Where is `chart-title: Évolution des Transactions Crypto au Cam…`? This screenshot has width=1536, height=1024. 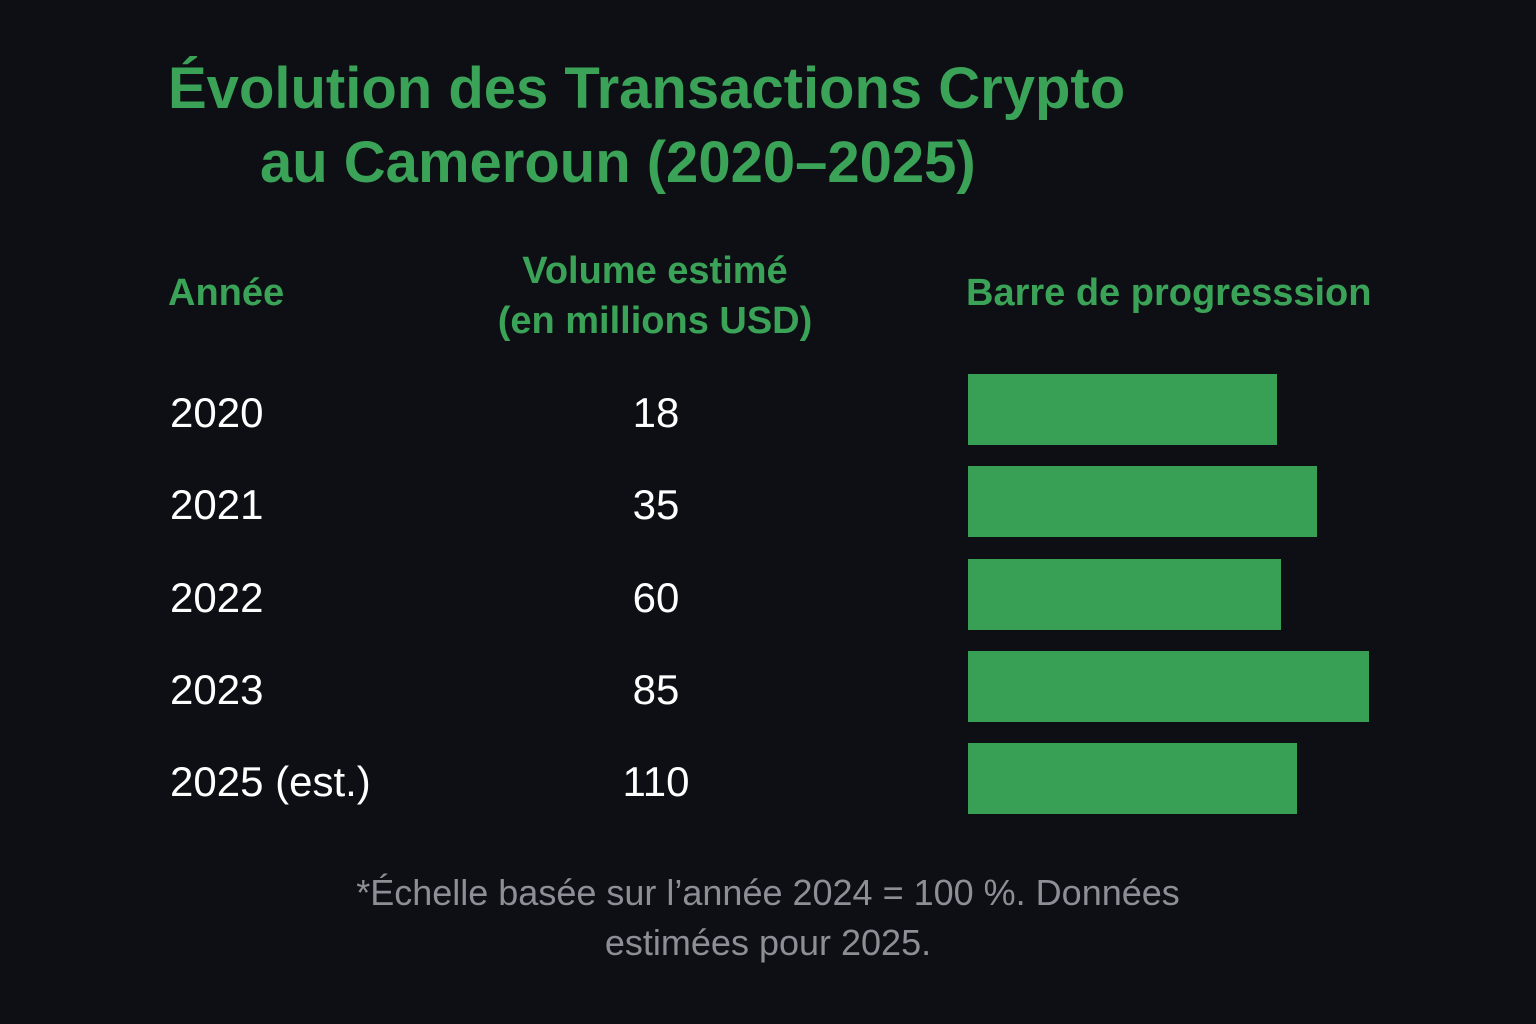 chart-title: Évolution des Transactions Crypto au Cam… is located at coordinates (708, 126).